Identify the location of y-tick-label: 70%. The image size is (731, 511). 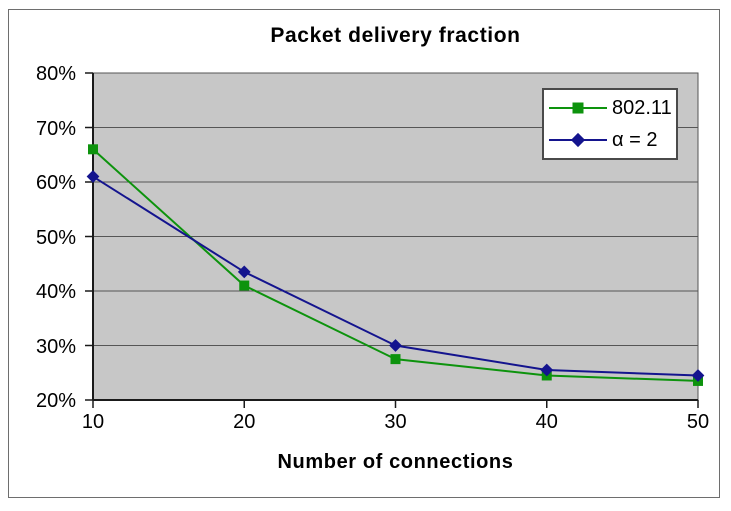
(55, 128).